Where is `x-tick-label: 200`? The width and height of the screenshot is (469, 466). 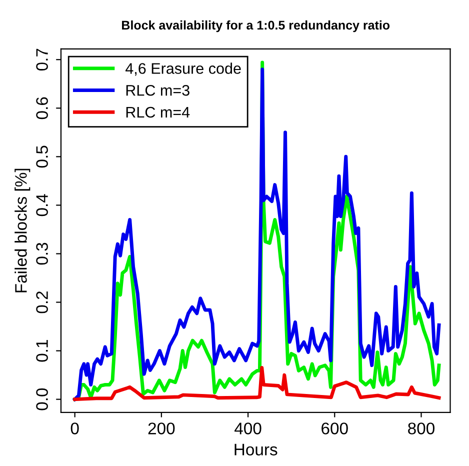
x-tick-label: 200 is located at coordinates (161, 428).